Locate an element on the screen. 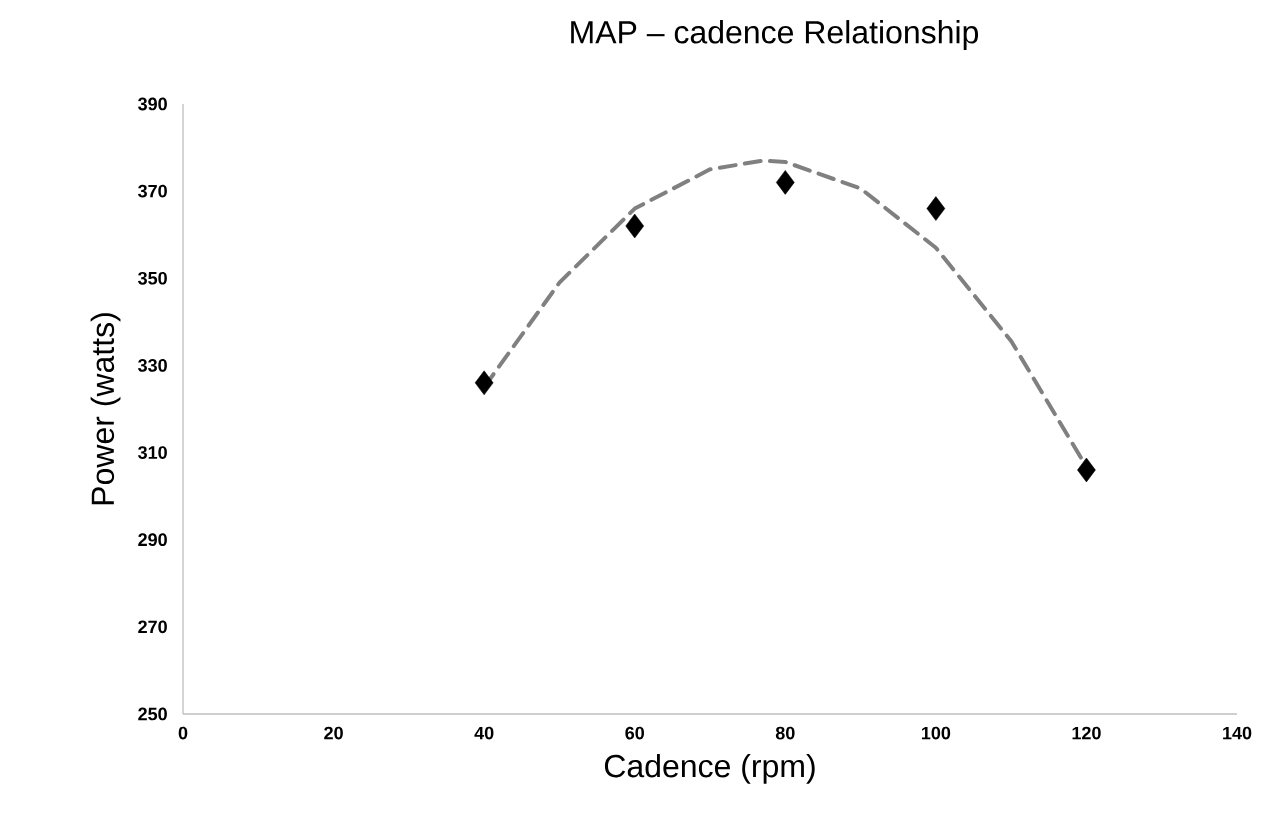 This screenshot has width=1281, height=827. y-tick-label: 250 is located at coordinates (152, 714).